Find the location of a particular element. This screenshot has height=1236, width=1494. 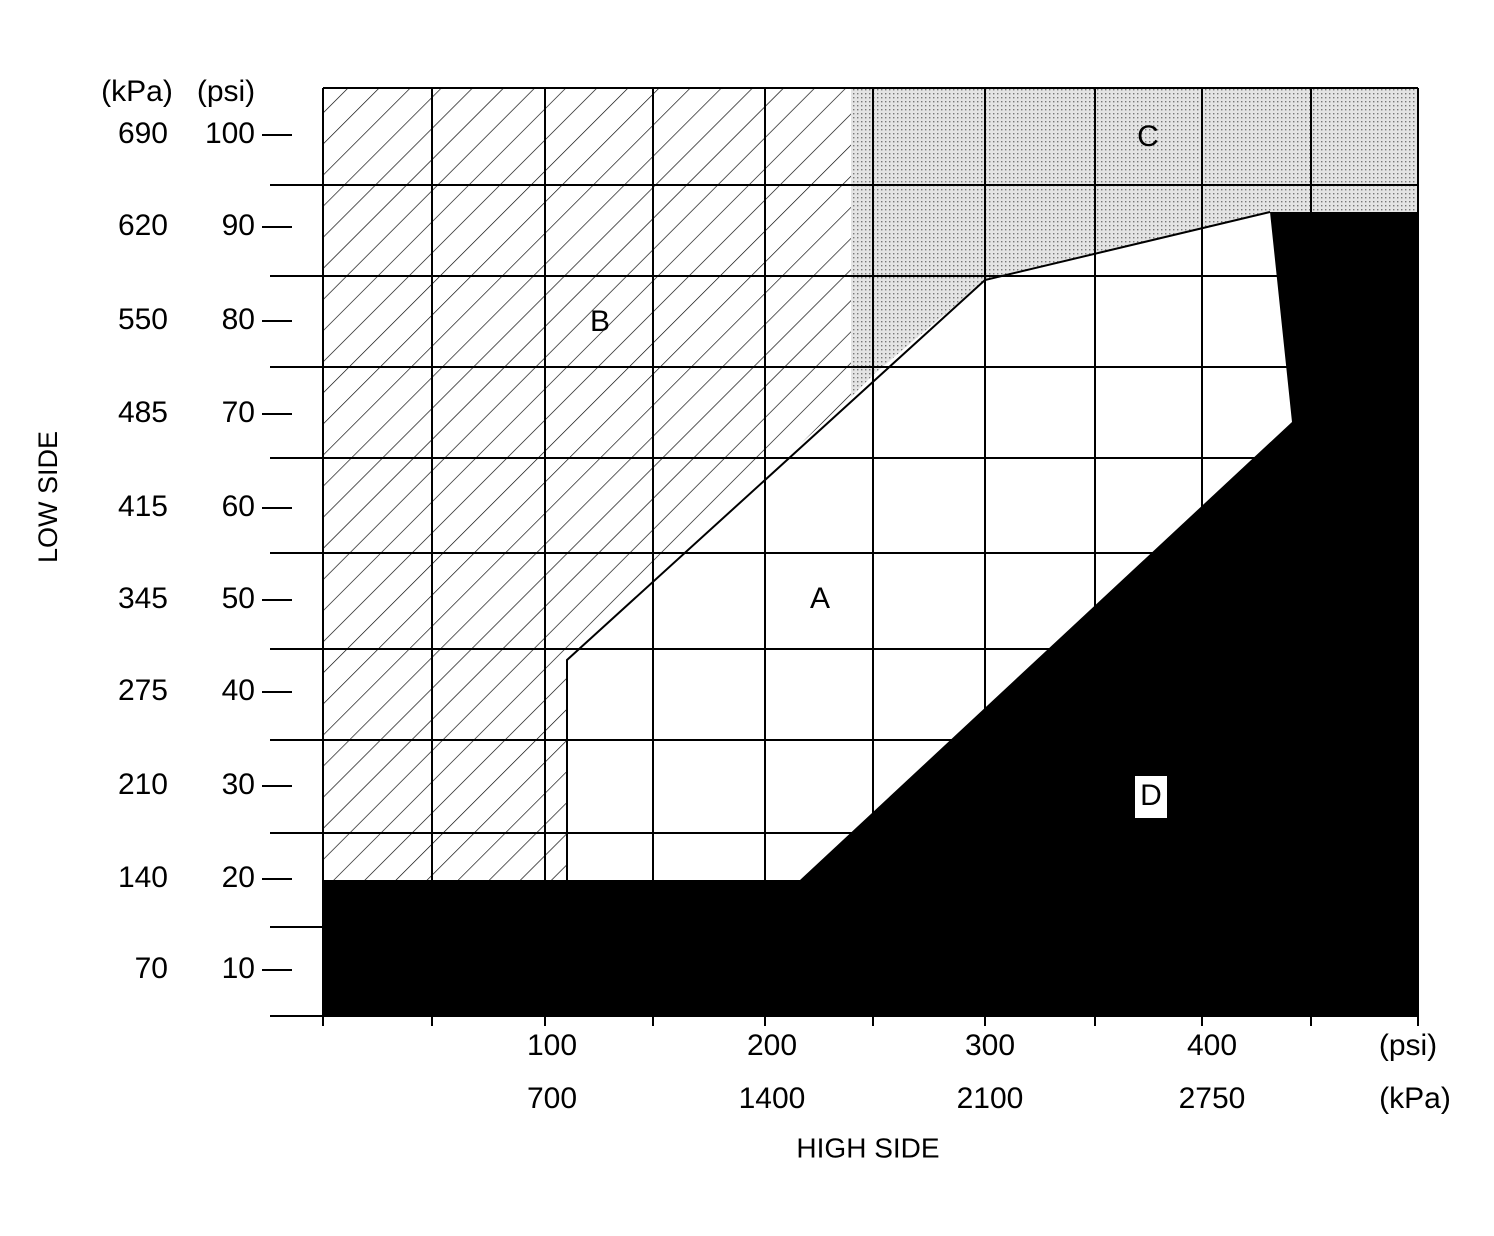

y-label-psi: 40 is located at coordinates (238, 690).